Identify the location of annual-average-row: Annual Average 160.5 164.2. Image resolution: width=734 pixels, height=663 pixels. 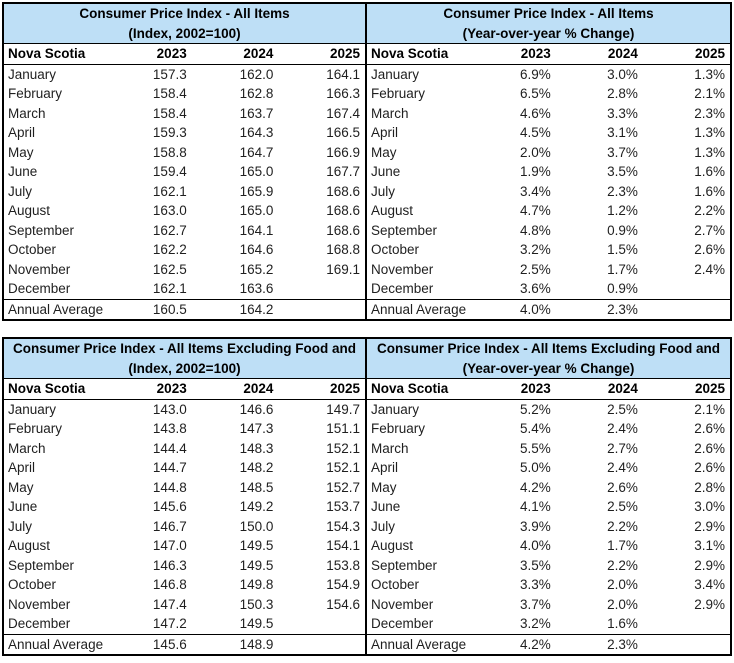
(184, 309).